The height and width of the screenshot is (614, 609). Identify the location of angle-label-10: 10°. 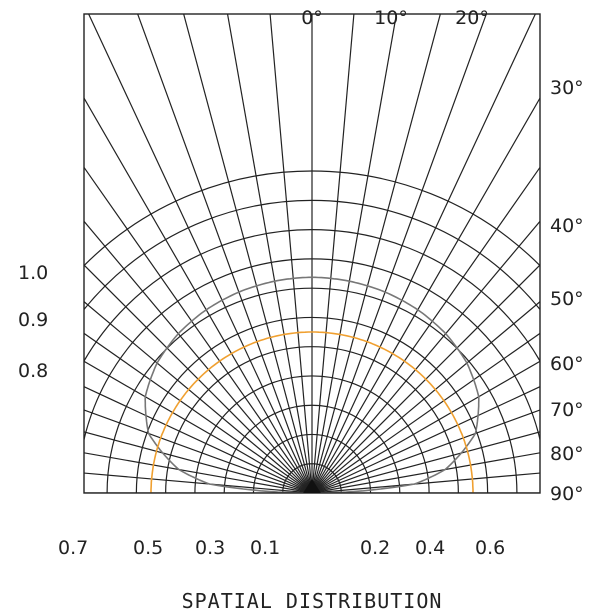
(391, 18).